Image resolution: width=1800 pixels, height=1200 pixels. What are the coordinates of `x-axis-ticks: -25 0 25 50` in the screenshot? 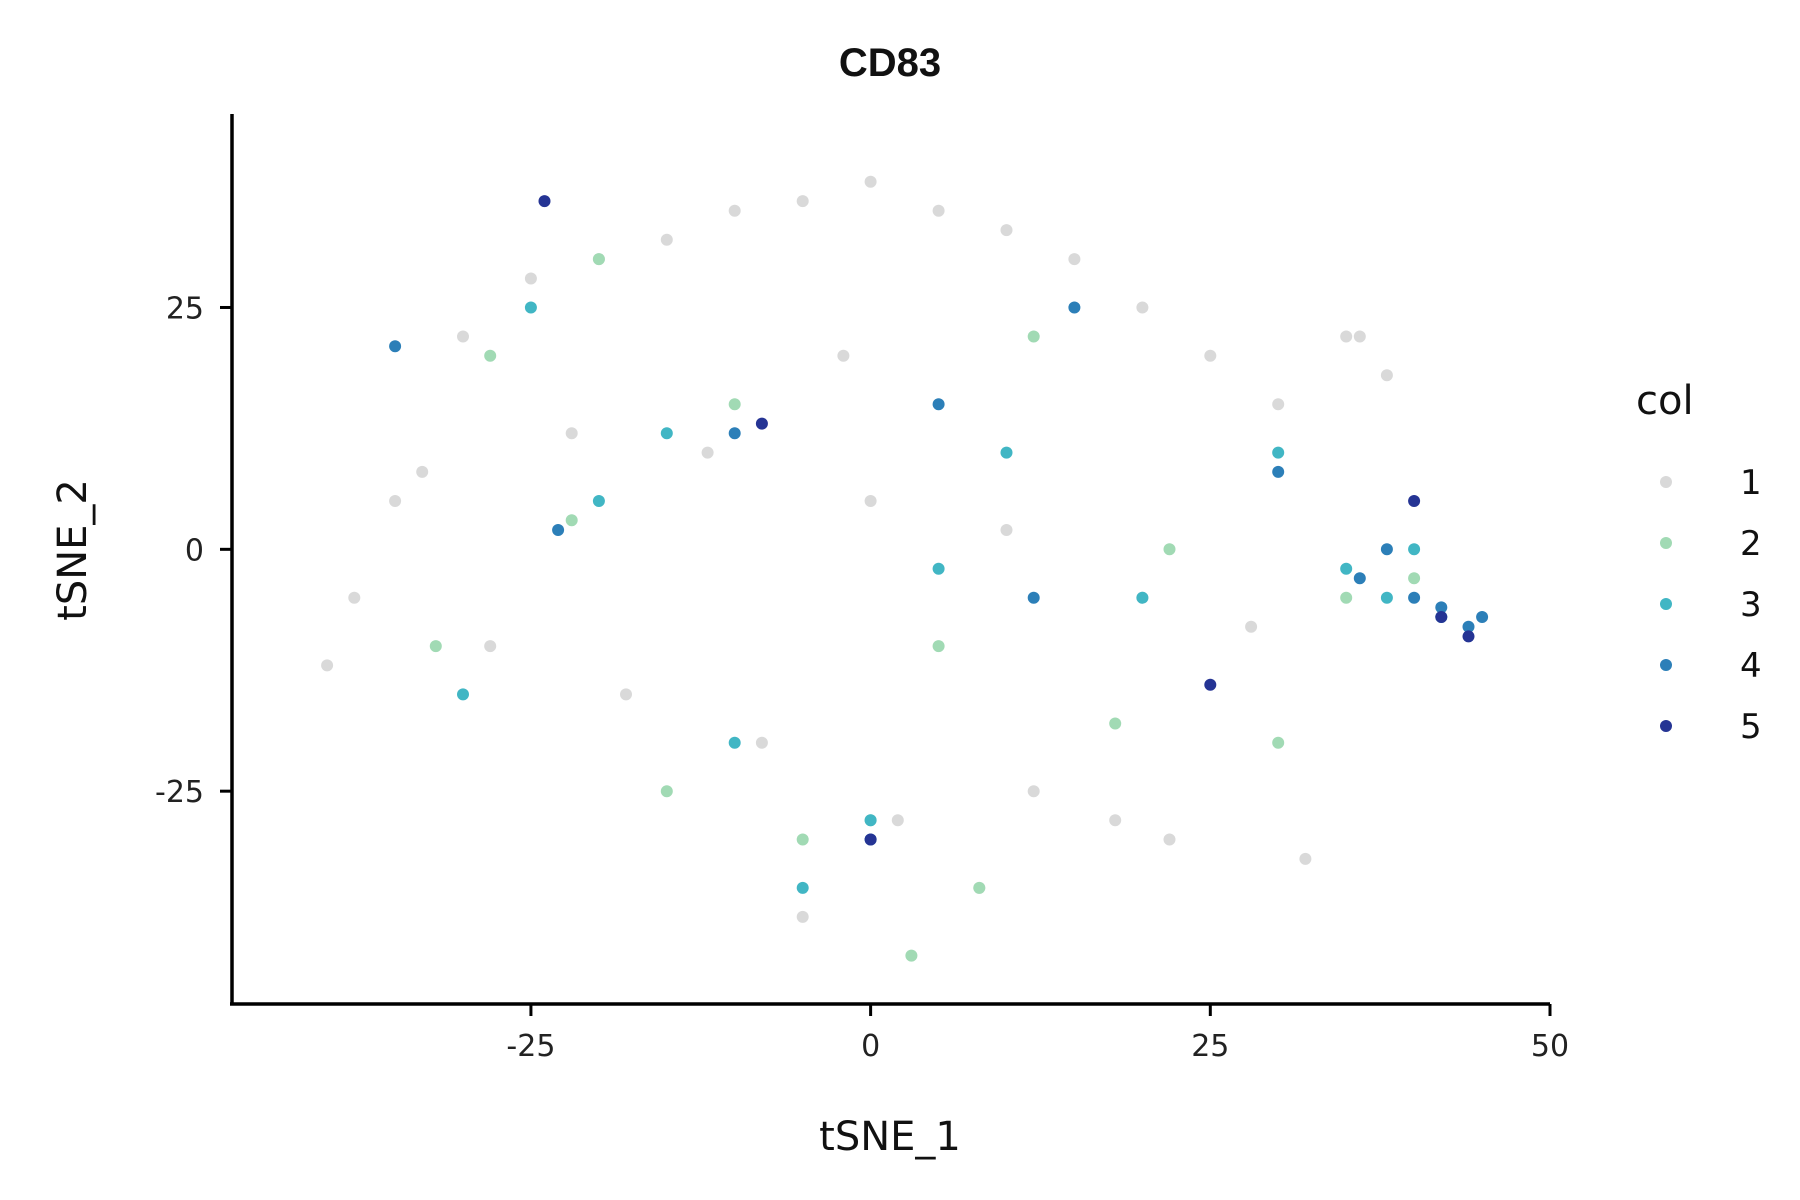 It's located at (1037, 1034).